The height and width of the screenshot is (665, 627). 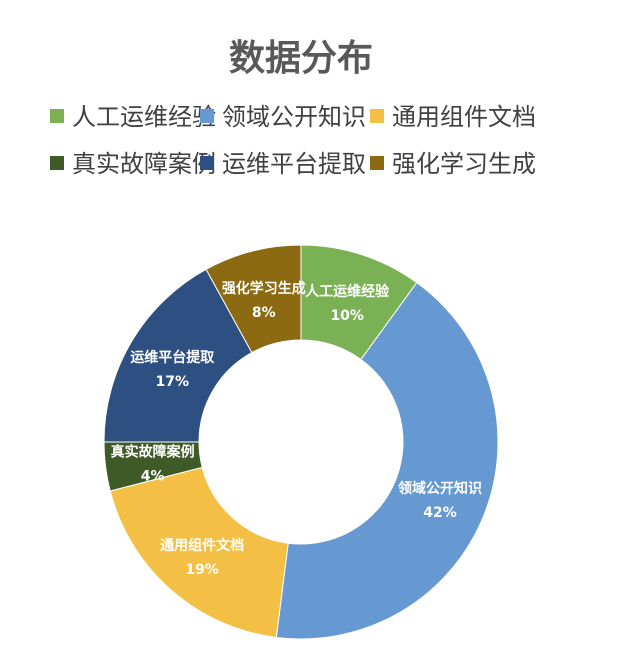 I want to click on slice-category-label: 人工运维经验, so click(x=347, y=291).